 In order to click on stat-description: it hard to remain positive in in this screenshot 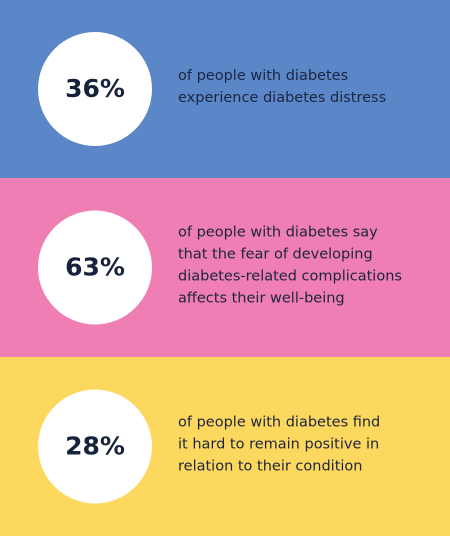, I will do `click(278, 445)`.